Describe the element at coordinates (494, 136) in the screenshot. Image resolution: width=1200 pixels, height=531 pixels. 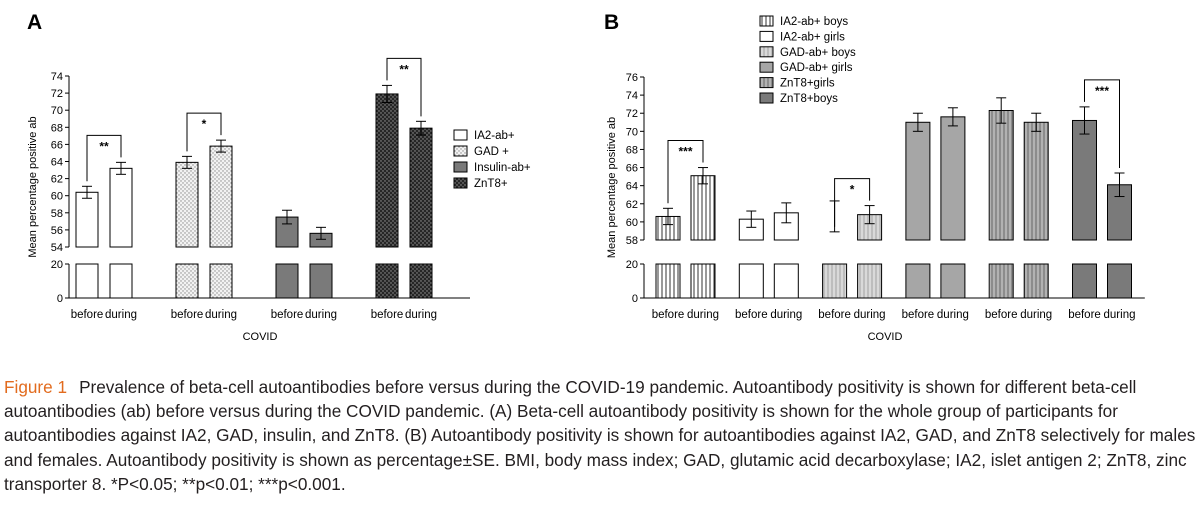
I see `legend-entry: IA2-ab+` at that location.